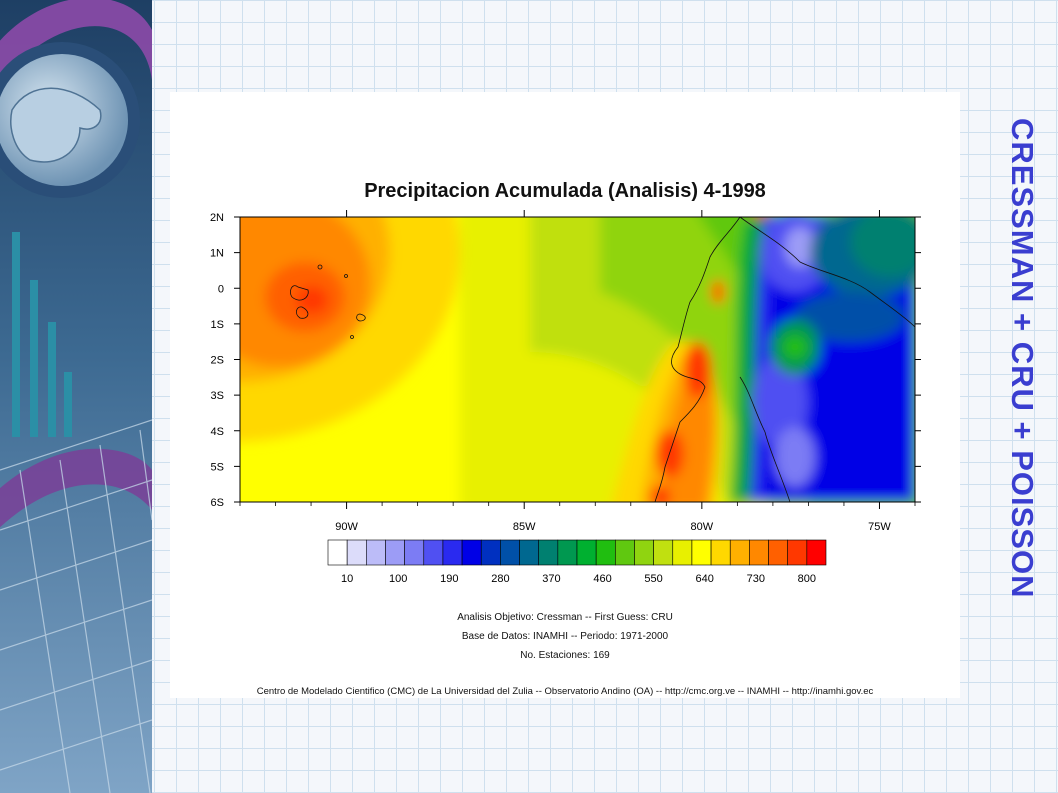 This screenshot has height=793, width=1058. I want to click on lon-tick-label: 80W, so click(702, 527).